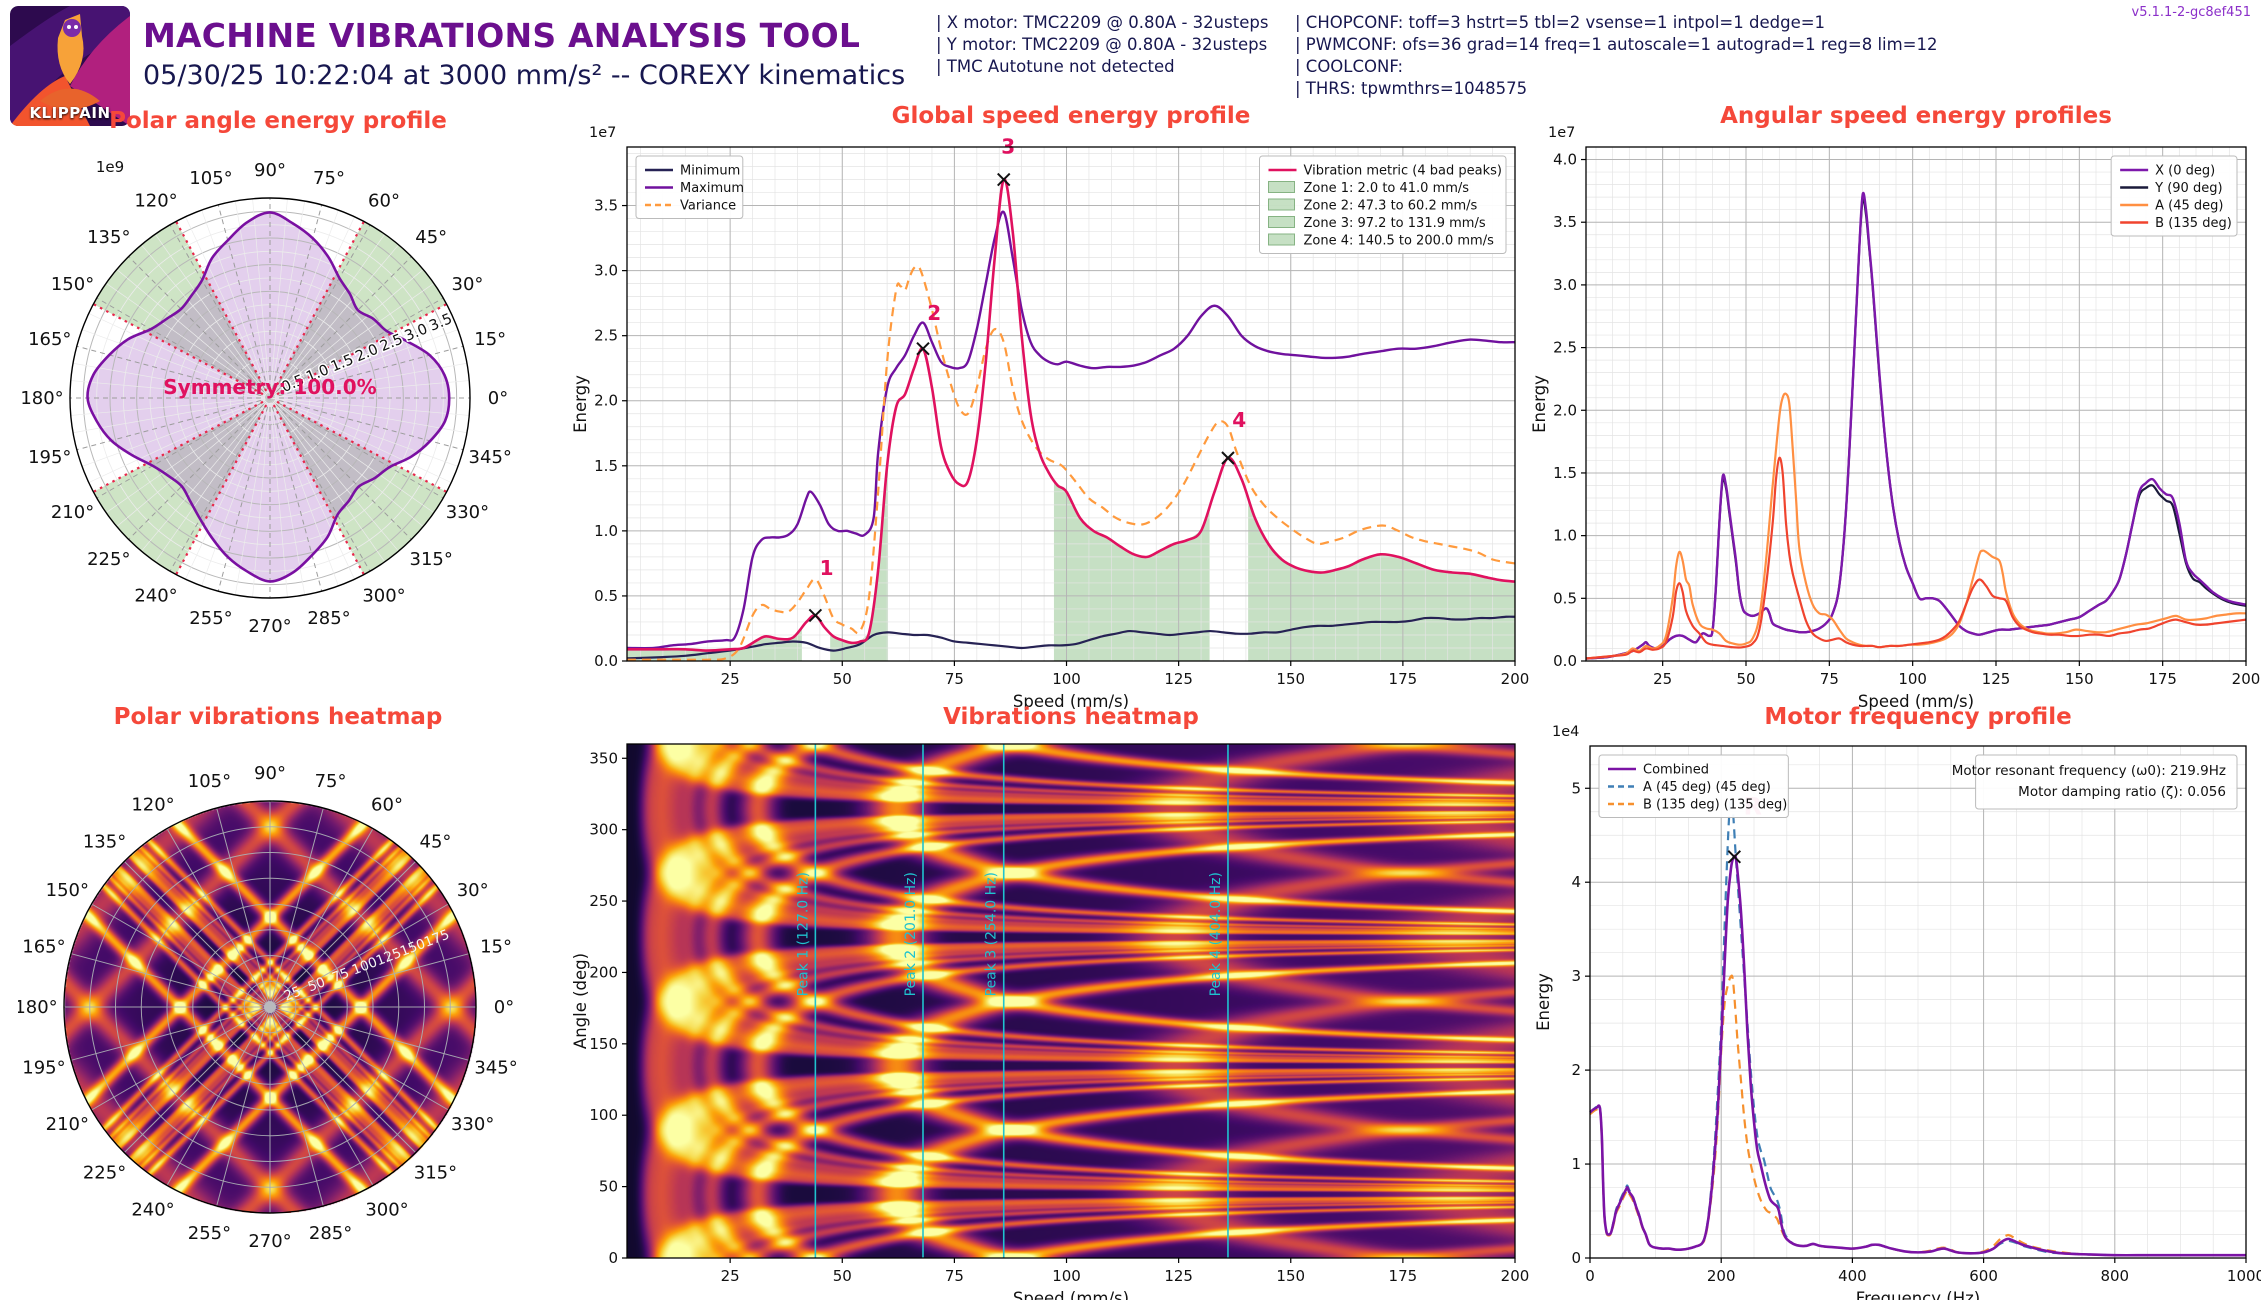 The width and height of the screenshot is (2261, 1300). Describe the element at coordinates (108, 559) in the screenshot. I see `svg-text: 225°` at that location.